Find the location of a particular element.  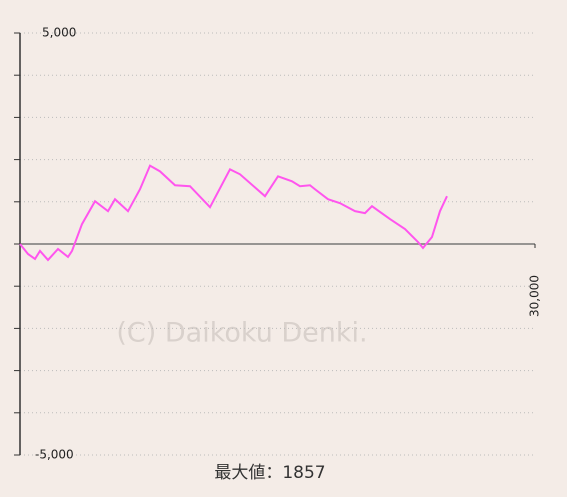

y-tick-label: -5,000 is located at coordinates (54, 455).